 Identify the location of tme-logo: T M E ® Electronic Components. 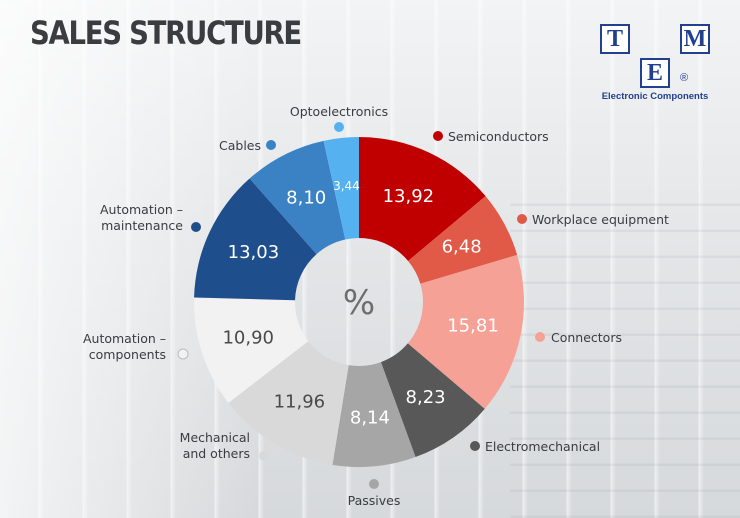
(655, 63).